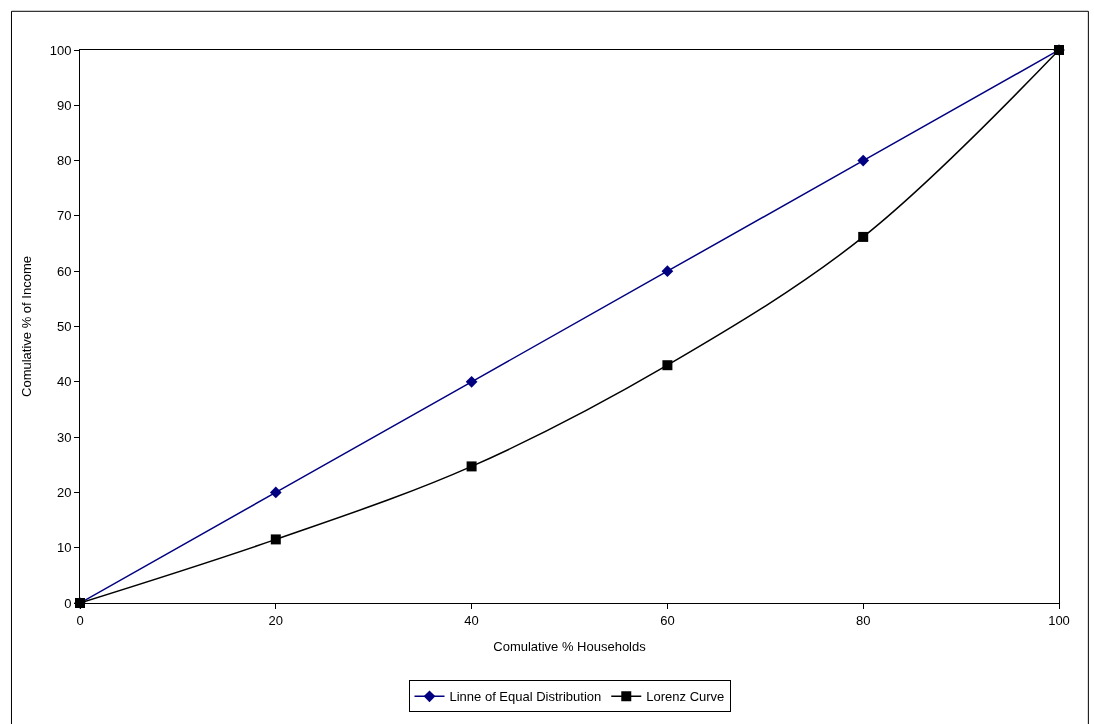 The height and width of the screenshot is (724, 1094). Describe the element at coordinates (471, 620) in the screenshot. I see `x-tick-label: 40` at that location.